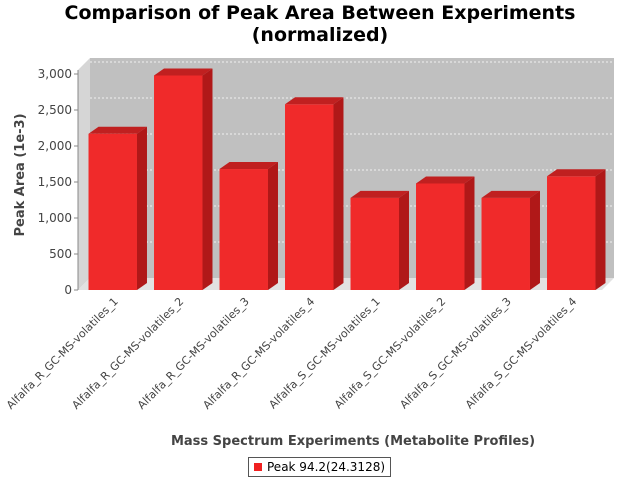  What do you see at coordinates (62, 353) in the screenshot?
I see `x-tick-label: Alfalfa_R_GC-MS-volatiles_1` at bounding box center [62, 353].